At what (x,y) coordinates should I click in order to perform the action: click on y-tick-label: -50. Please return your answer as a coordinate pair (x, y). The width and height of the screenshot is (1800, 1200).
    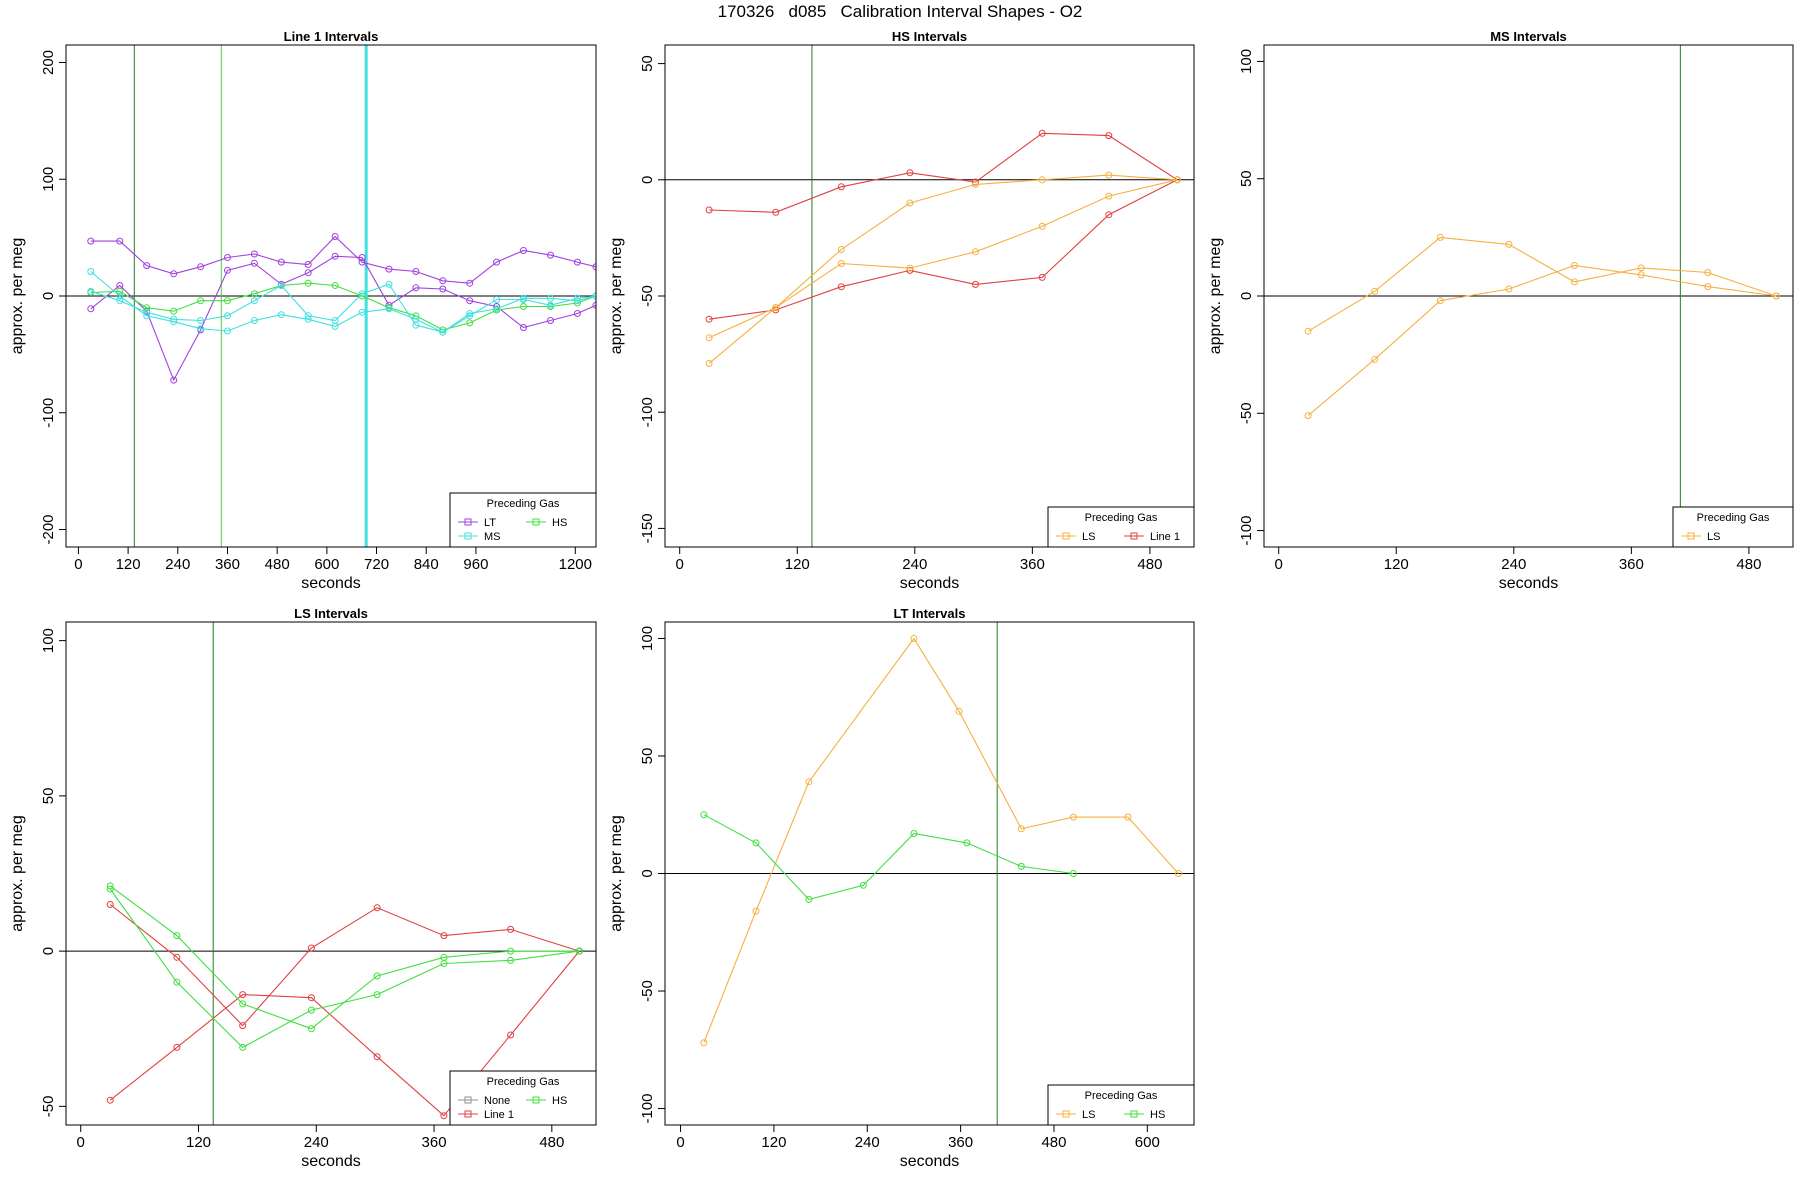
    Looking at the image, I should click on (647, 991).